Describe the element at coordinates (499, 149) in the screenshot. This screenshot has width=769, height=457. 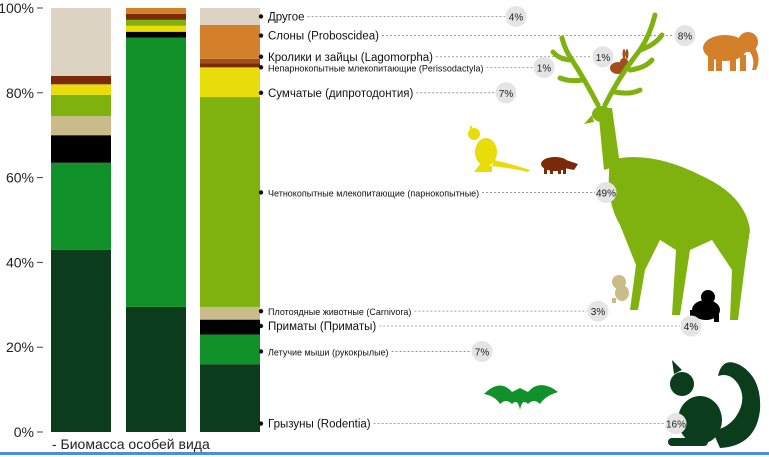
I see `kangaroo-icon` at that location.